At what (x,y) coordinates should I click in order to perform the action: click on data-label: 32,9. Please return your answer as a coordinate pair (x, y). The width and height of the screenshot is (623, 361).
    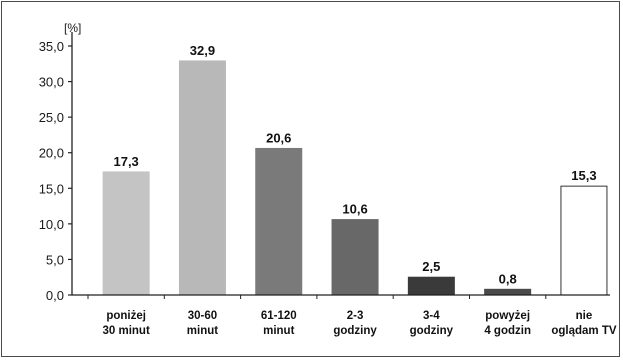
    Looking at the image, I should click on (202, 50).